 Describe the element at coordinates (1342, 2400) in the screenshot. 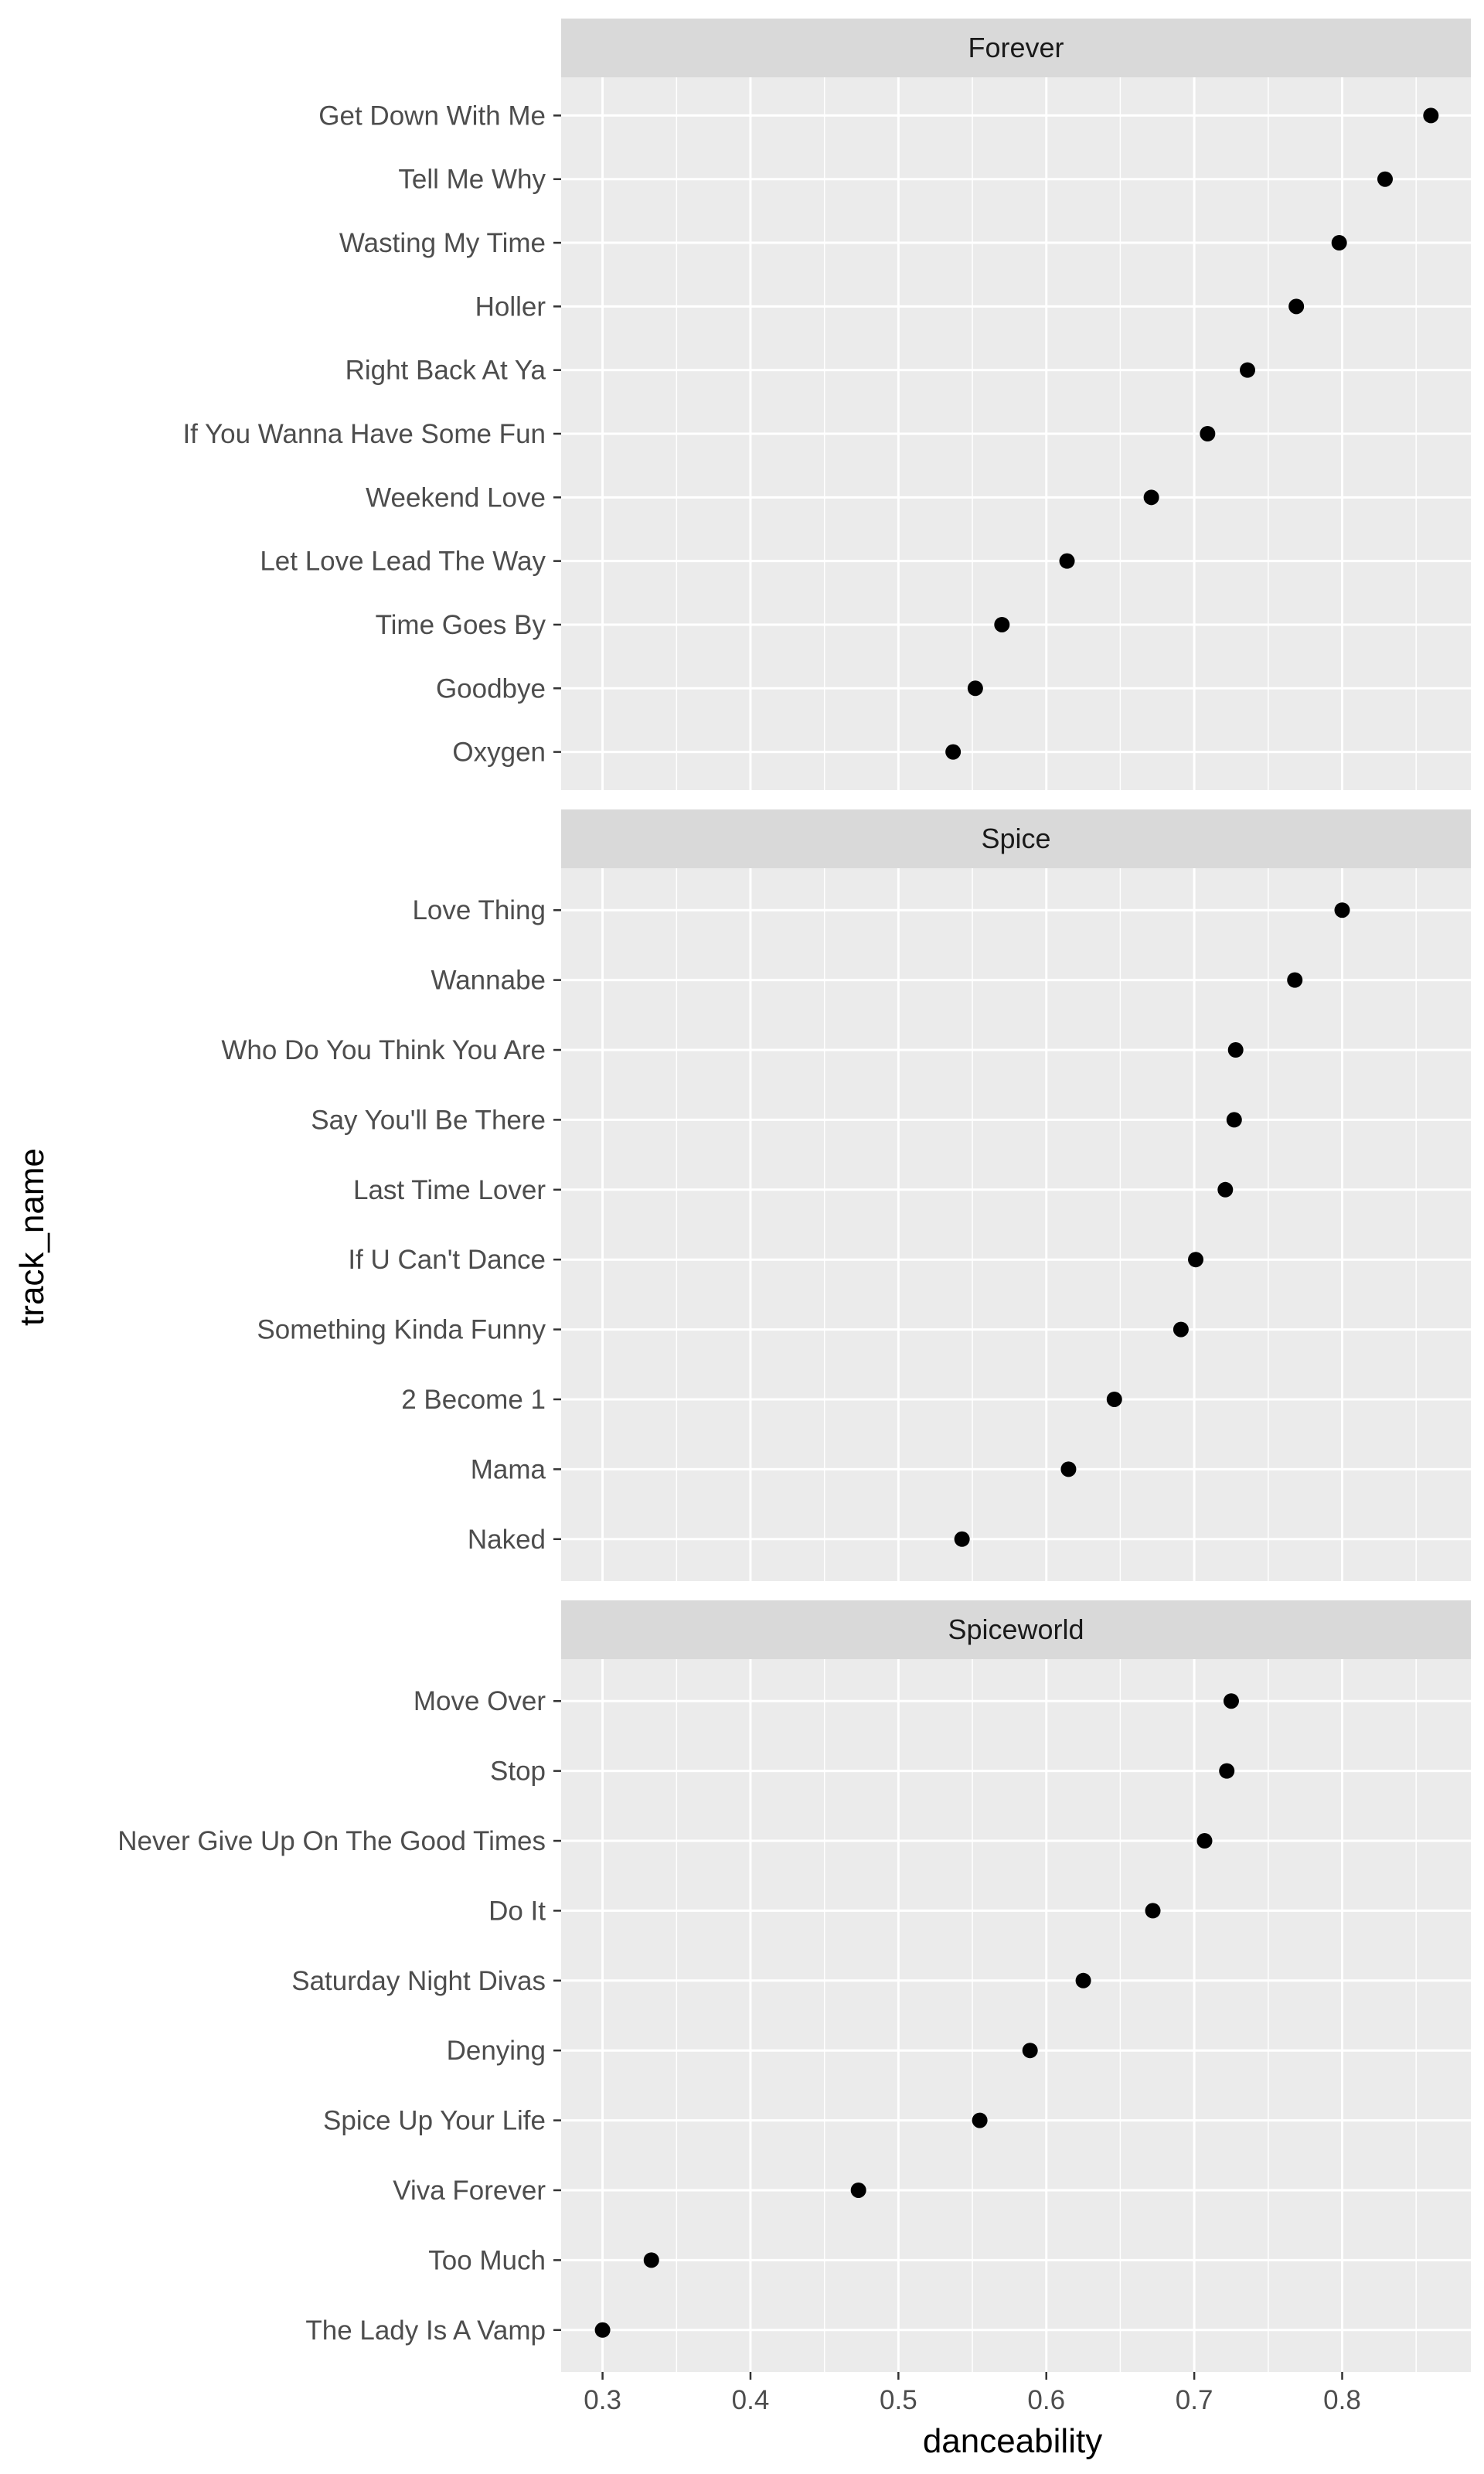

I see `x-tick-label: 0.8` at that location.